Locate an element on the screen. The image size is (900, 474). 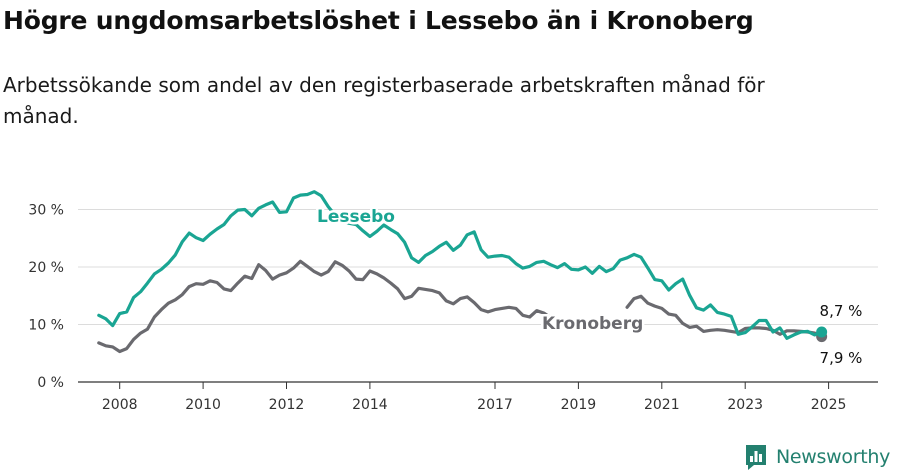
end-label-lessebo: 8,7 % is located at coordinates (841, 311).